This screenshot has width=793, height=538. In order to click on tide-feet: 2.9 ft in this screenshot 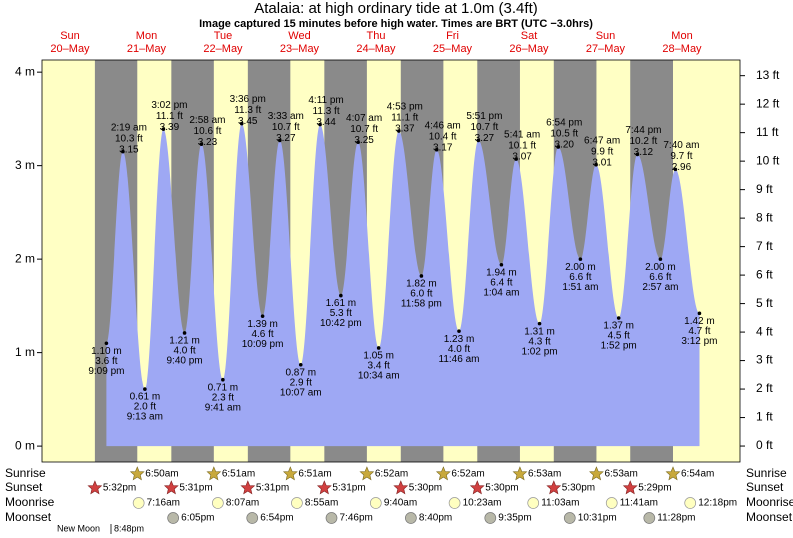, I will do `click(301, 382)`.